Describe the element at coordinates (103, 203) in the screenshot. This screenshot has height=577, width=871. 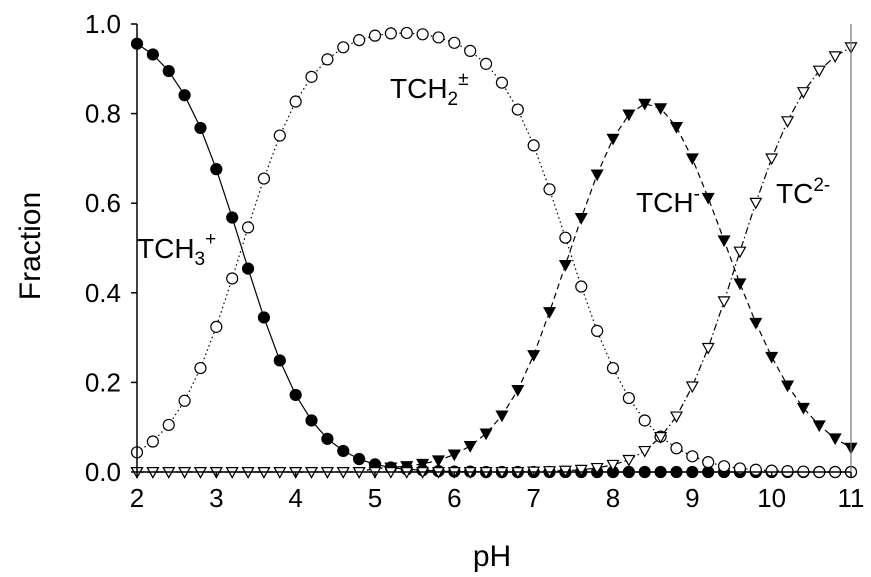
I see `y-tick-label: 0.6` at that location.